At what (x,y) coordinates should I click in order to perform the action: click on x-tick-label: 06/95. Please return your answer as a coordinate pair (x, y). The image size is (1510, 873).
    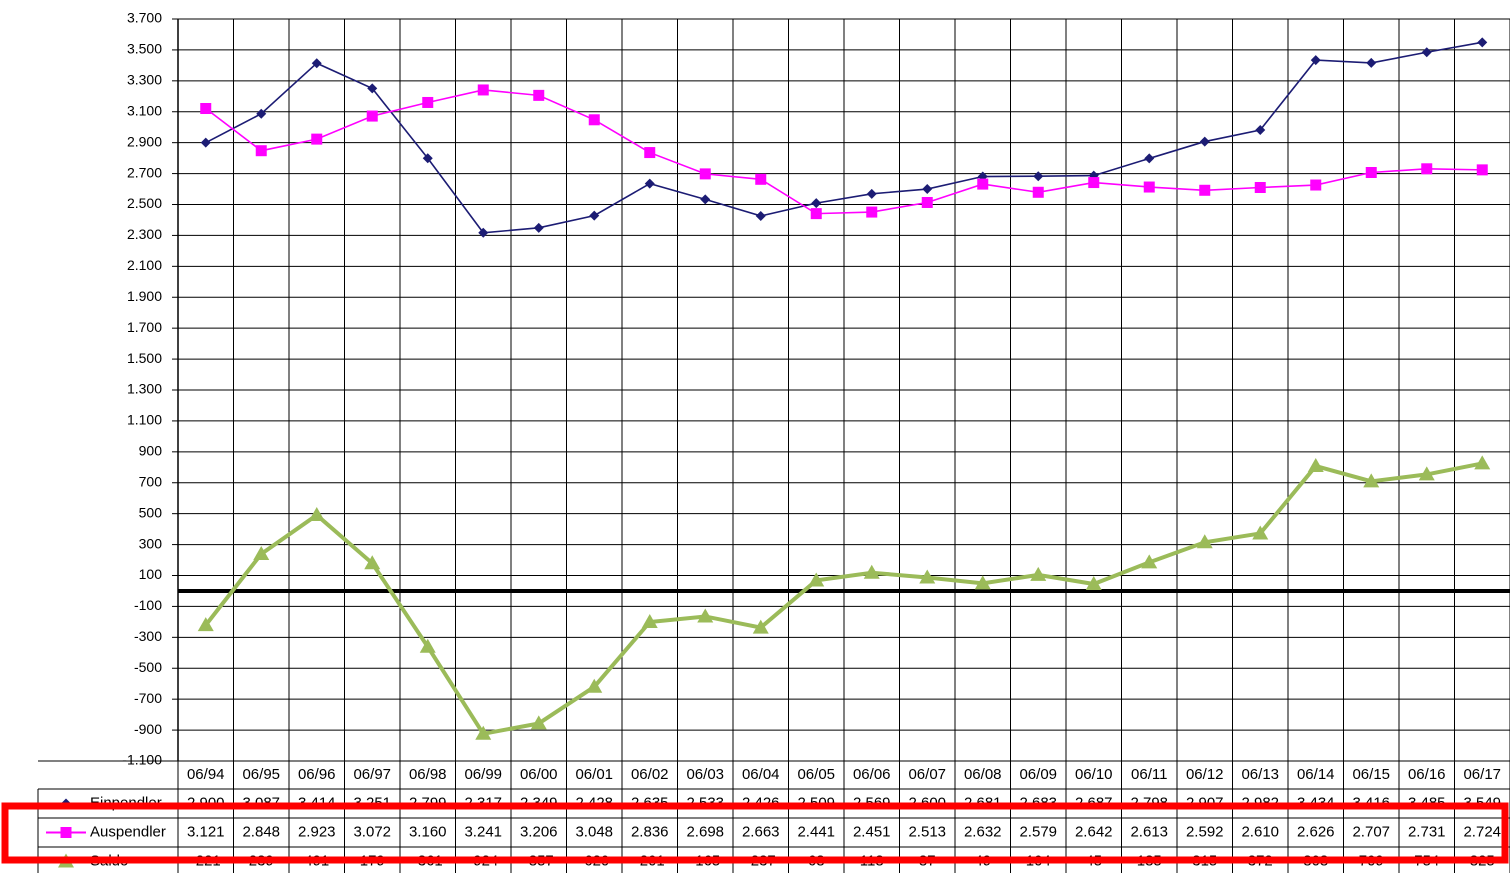
    Looking at the image, I should click on (261, 774).